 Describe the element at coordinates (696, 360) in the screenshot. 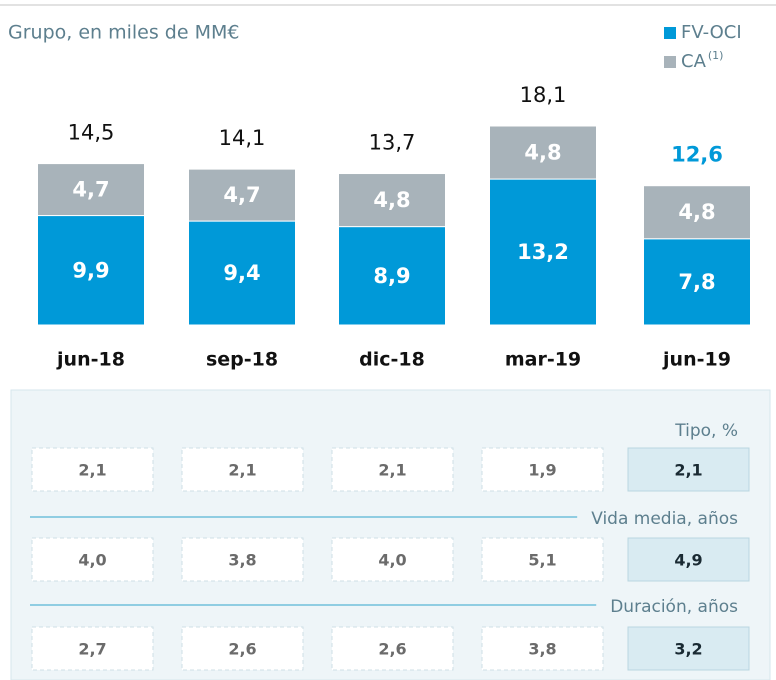

I see `x-tick-label: jun-19` at that location.